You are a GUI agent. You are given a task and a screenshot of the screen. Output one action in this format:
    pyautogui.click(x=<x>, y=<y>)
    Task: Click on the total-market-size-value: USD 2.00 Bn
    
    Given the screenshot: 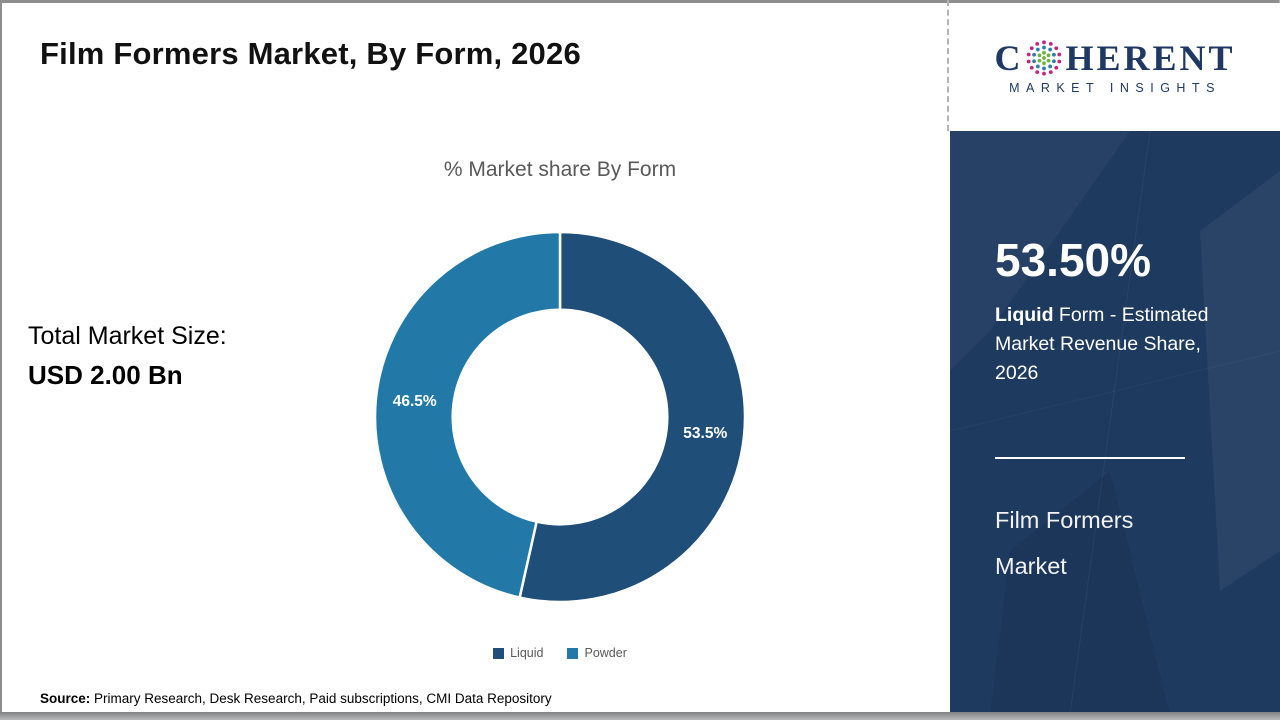 What is the action you would take?
    pyautogui.click(x=105, y=375)
    